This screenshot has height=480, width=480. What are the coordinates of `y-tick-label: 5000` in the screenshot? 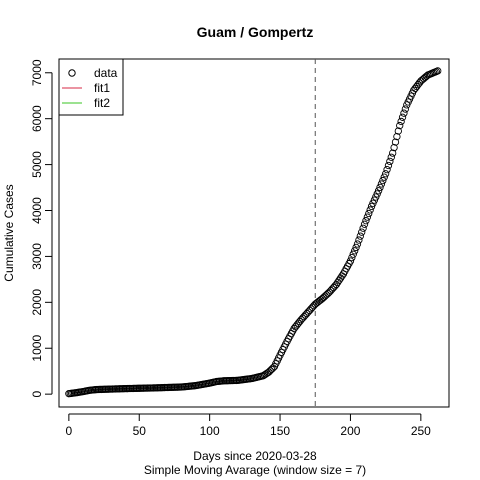 It's located at (37, 164).